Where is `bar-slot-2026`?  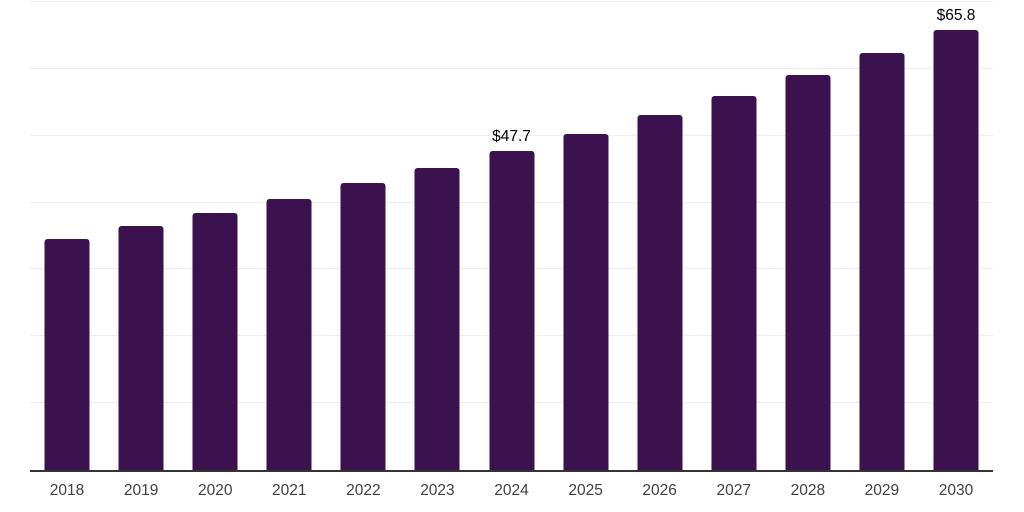 bar-slot-2026 is located at coordinates (660, 236).